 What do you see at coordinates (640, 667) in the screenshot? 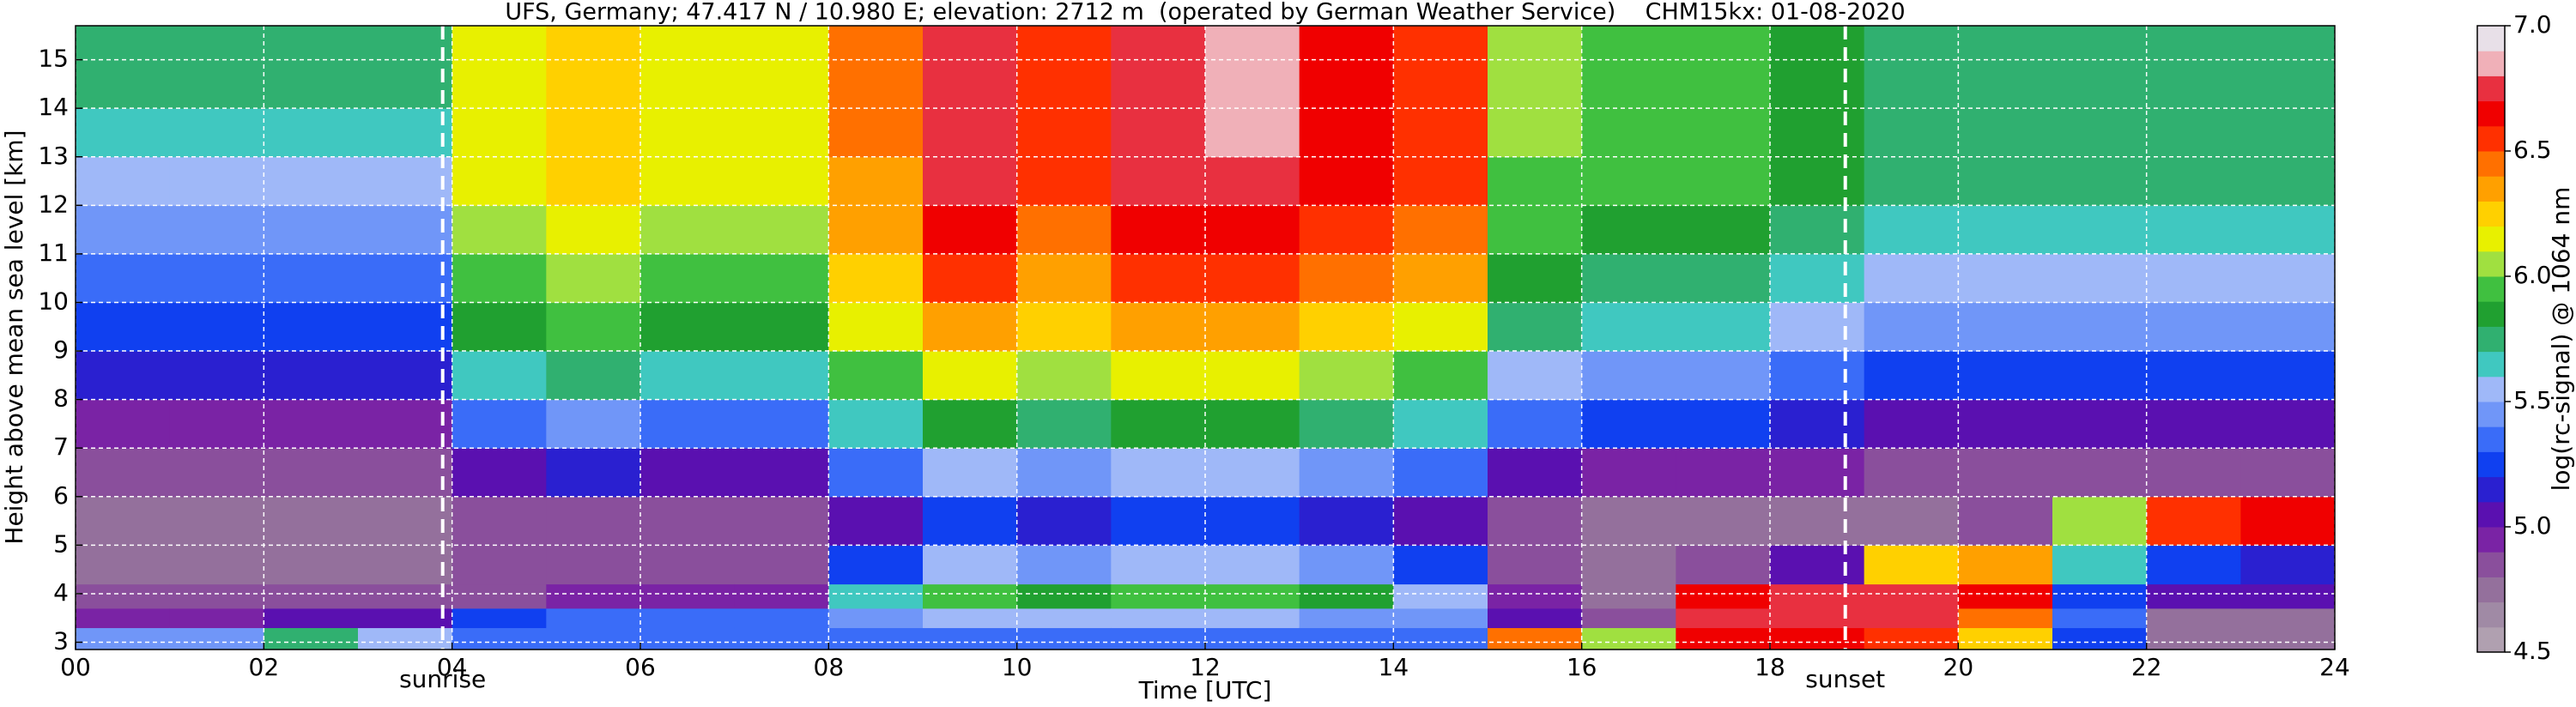
I see `x-tick-label: 06` at bounding box center [640, 667].